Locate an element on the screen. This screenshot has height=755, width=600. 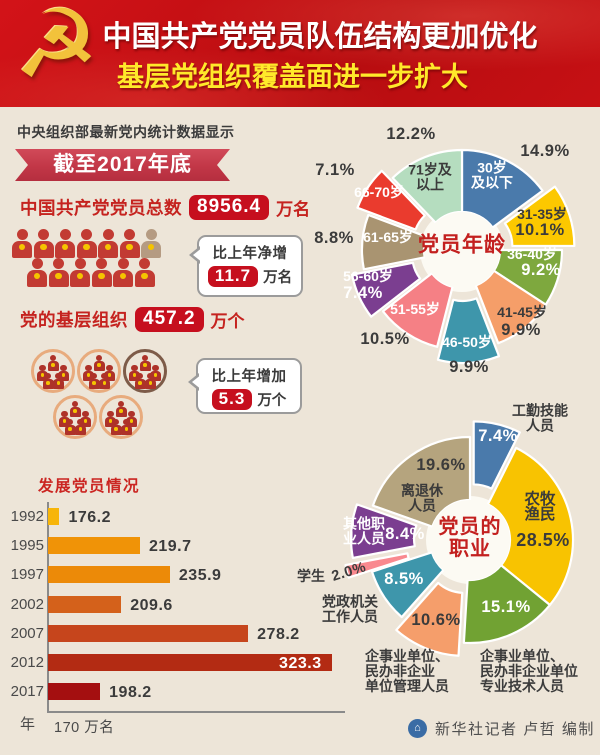
org-circle is located at coordinates (53, 371).